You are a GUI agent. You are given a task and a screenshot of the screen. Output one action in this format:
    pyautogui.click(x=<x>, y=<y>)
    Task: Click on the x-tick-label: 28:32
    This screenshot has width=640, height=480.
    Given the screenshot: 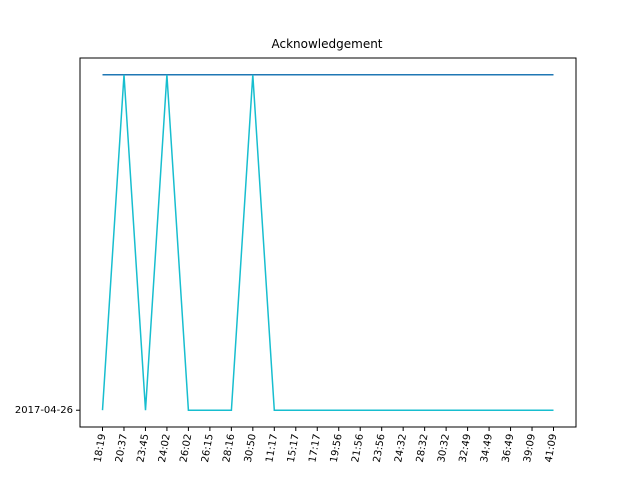 What is the action you would take?
    pyautogui.click(x=423, y=448)
    